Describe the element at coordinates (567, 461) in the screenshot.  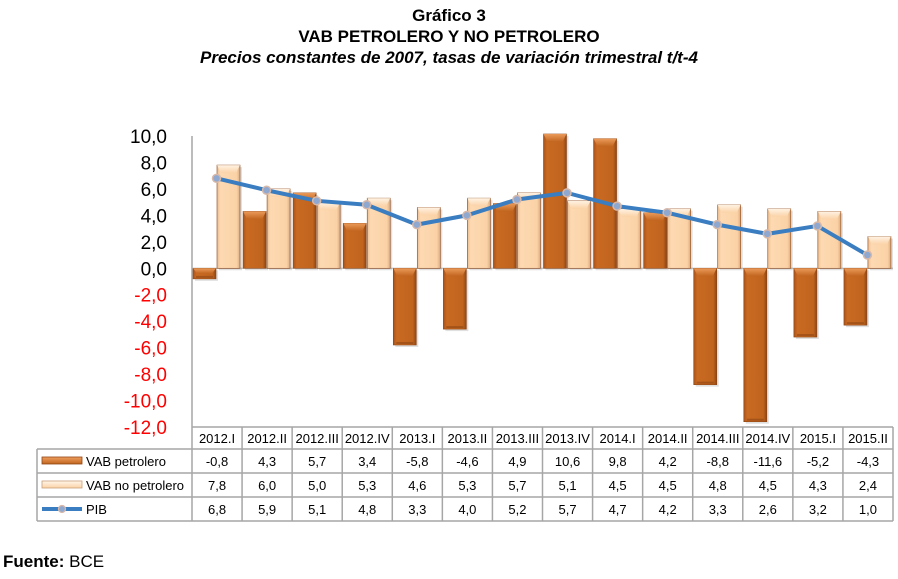
I see `table-cell-value: 10,6` at that location.